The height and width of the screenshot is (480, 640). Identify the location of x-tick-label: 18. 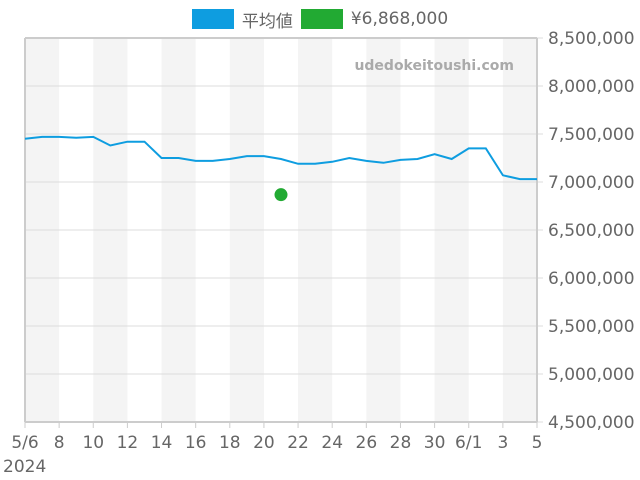
(230, 443).